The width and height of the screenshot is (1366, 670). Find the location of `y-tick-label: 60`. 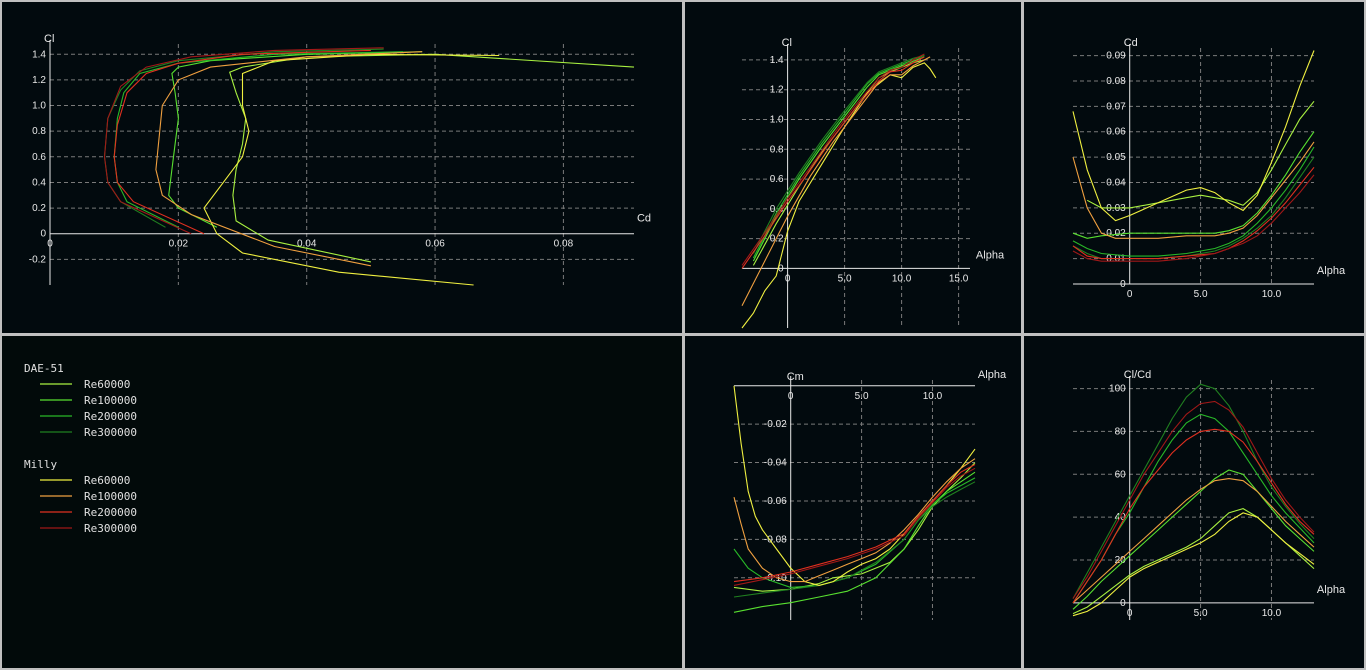

y-tick-label: 60 is located at coordinates (1121, 474).